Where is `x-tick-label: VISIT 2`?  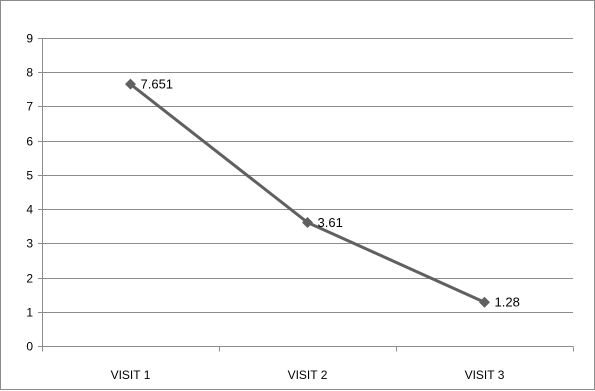
x-tick-label: VISIT 2 is located at coordinates (308, 375).